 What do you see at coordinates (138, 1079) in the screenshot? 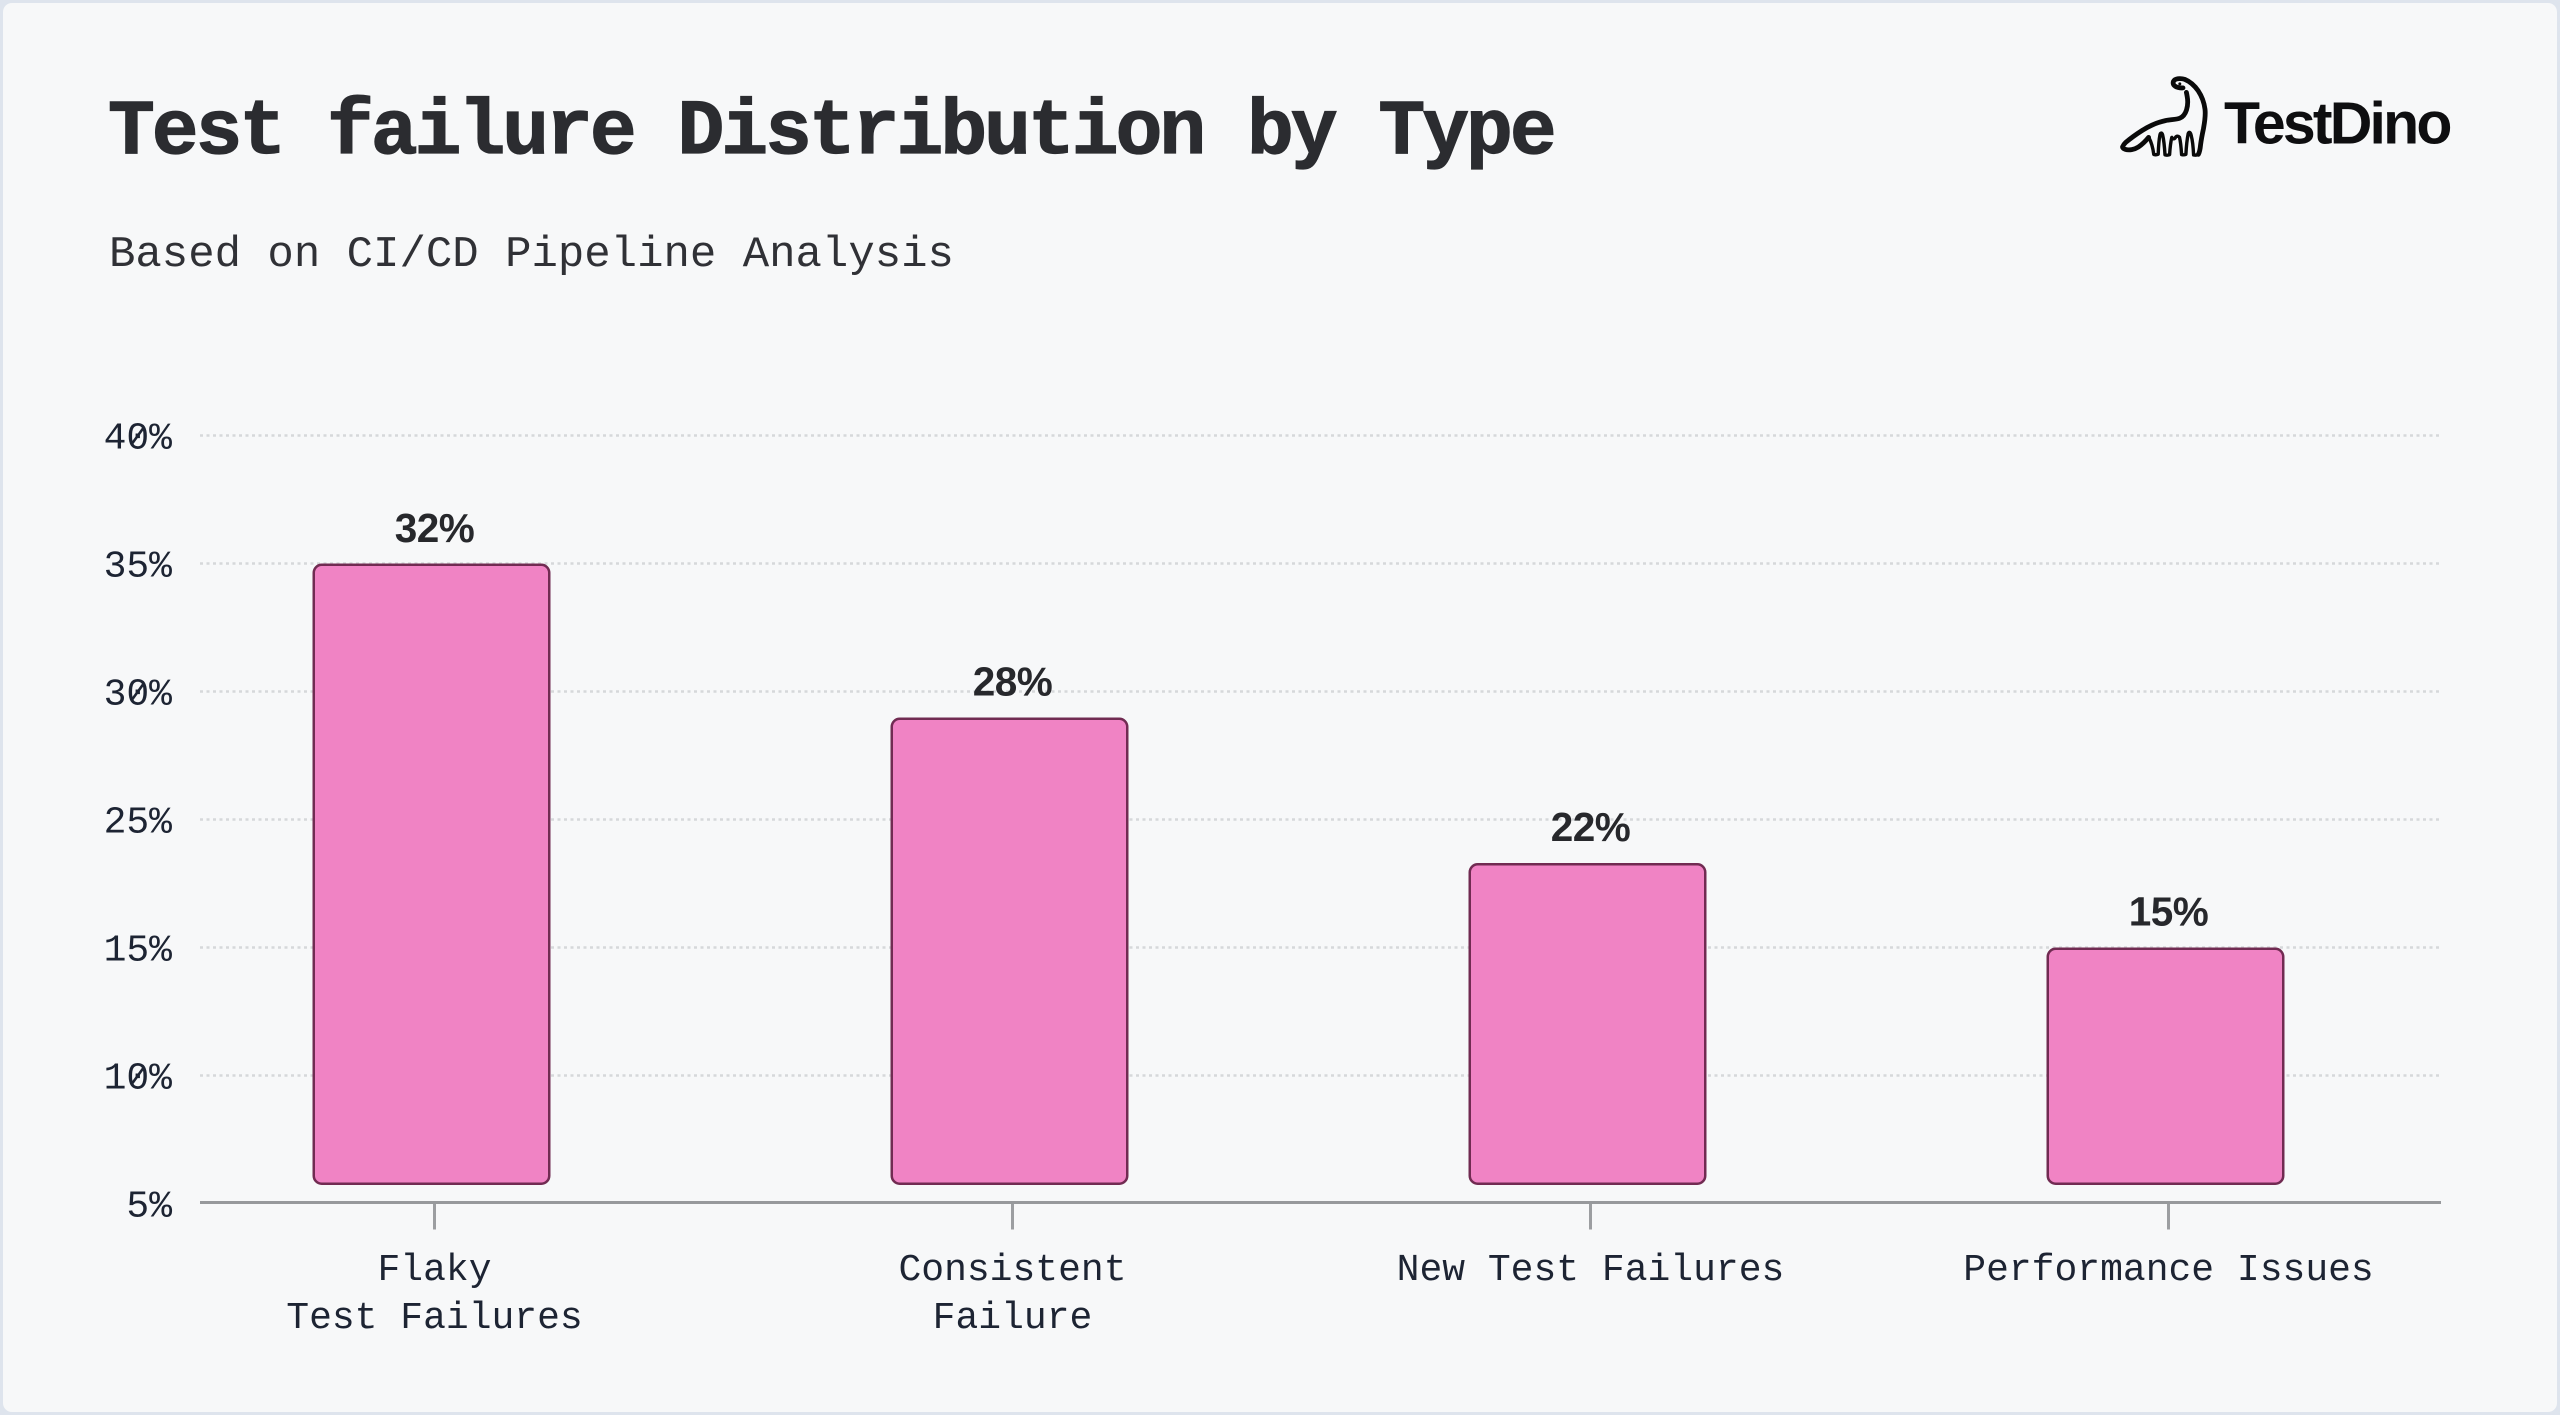
I see `svg-text: 10%` at bounding box center [138, 1079].